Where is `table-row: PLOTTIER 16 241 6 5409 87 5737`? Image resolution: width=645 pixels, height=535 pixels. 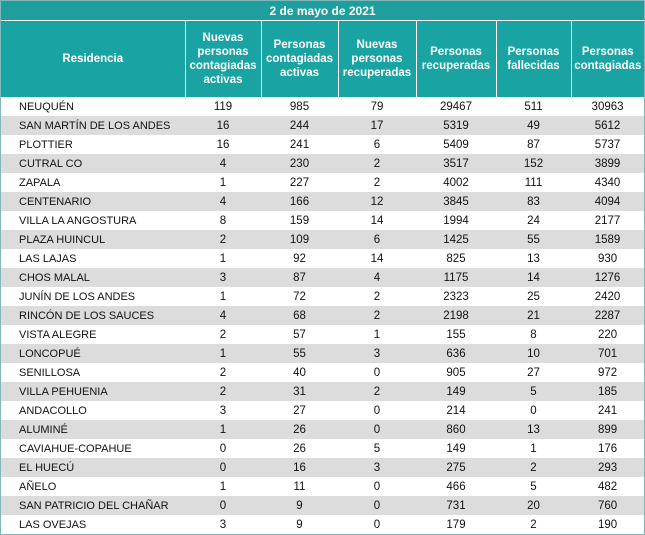 table-row: PLOTTIER 16 241 6 5409 87 5737 is located at coordinates (322, 144).